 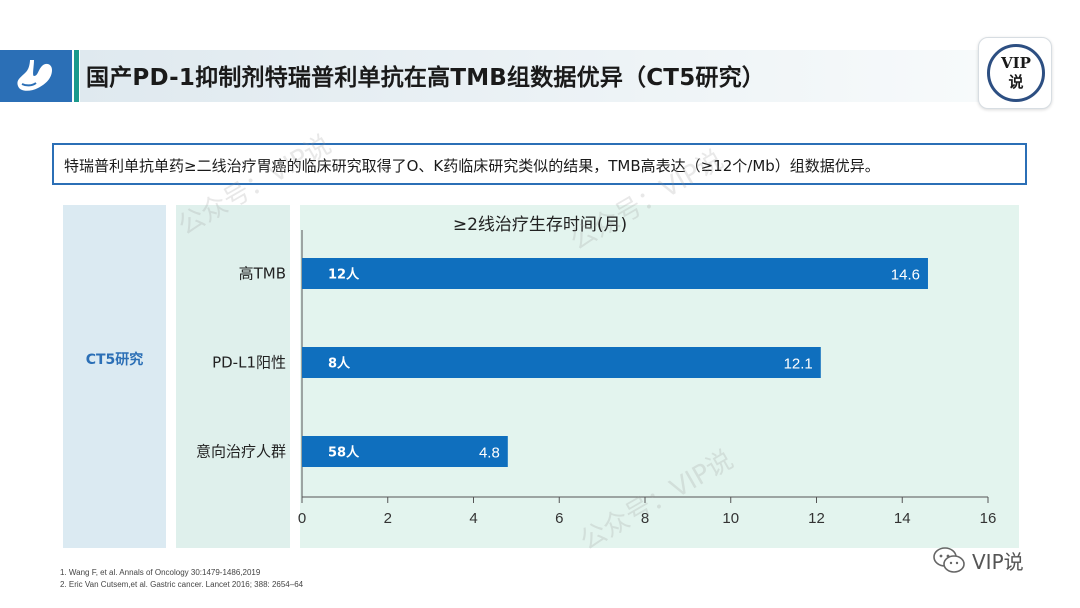 I want to click on chart-title: ≥2线治疗生存时间(月), so click(x=540, y=225).